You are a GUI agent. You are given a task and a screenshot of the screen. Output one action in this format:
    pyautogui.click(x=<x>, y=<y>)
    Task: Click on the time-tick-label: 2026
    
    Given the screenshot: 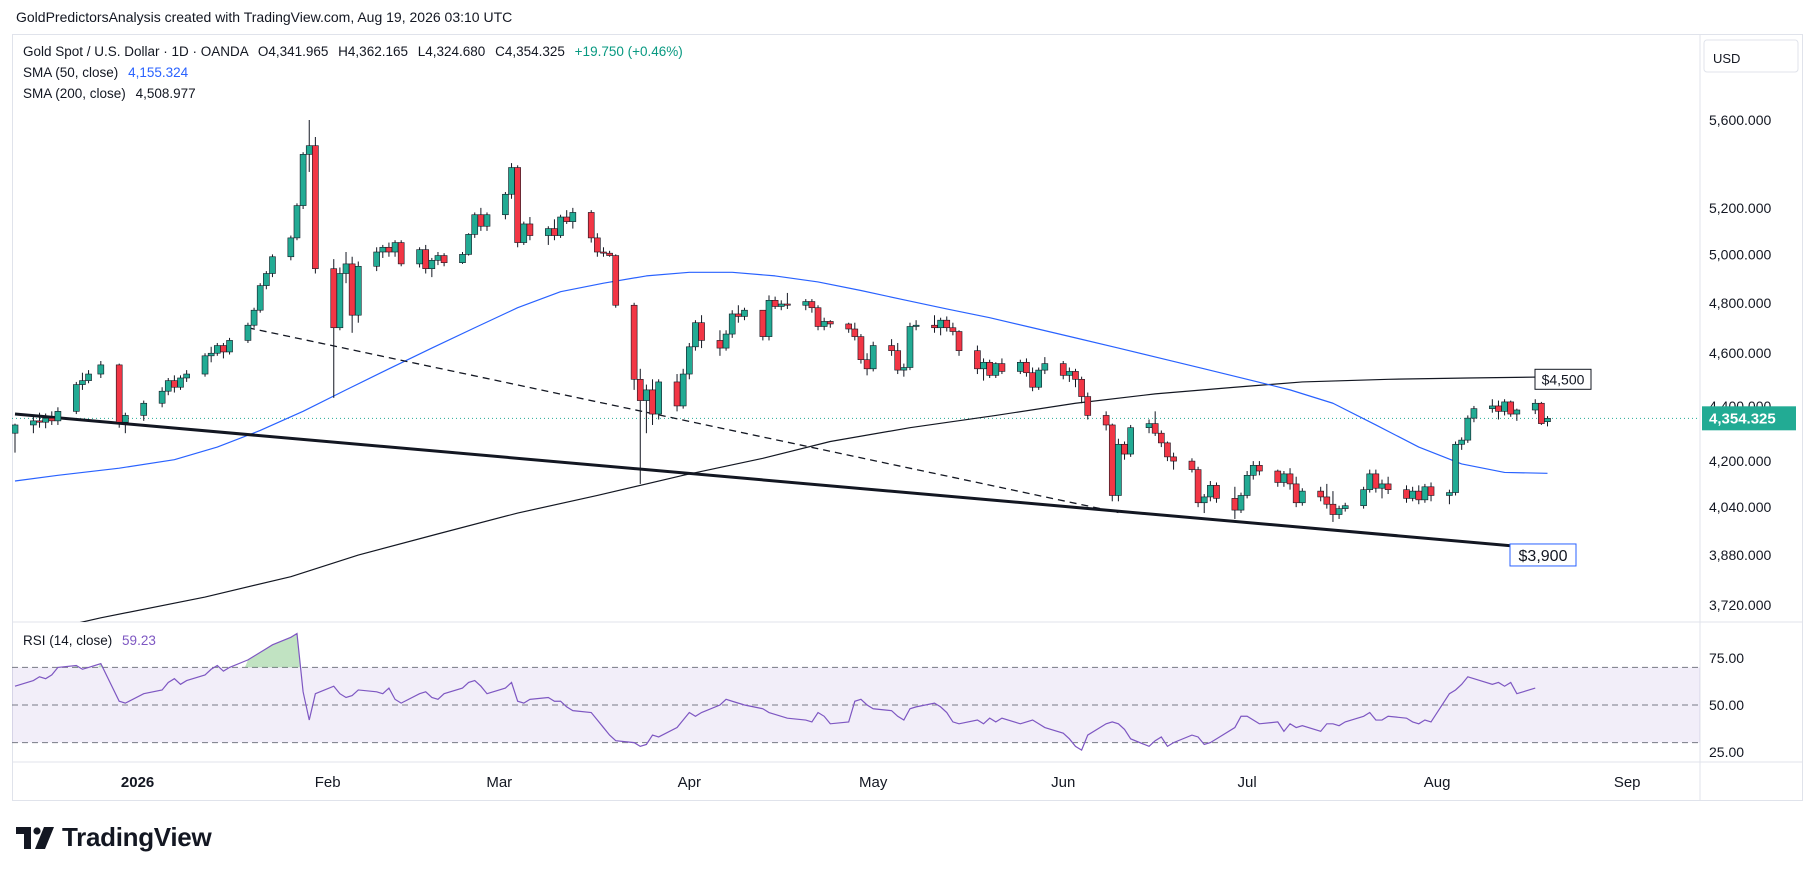 What is the action you would take?
    pyautogui.click(x=137, y=782)
    